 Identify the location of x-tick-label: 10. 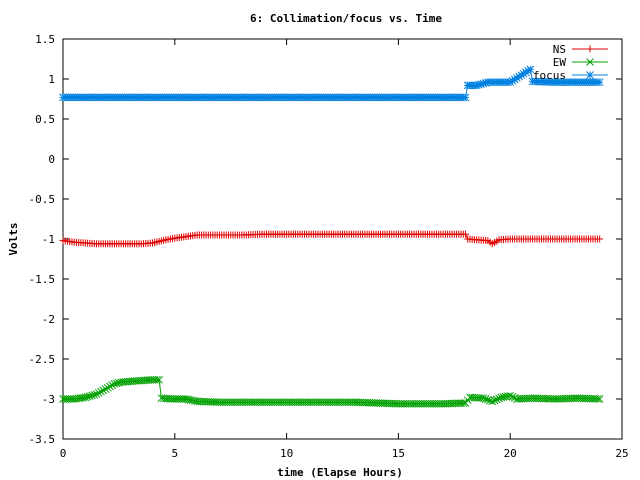
(286, 453).